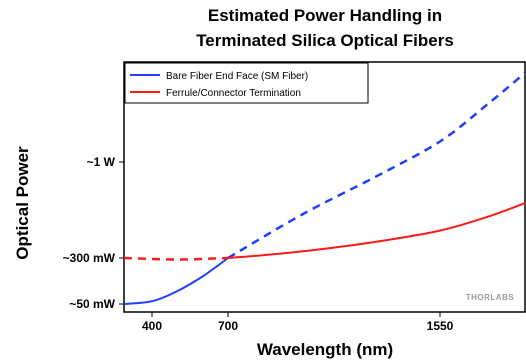 The height and width of the screenshot is (362, 526). What do you see at coordinates (176, 281) in the screenshot?
I see `series-0-solid-line` at bounding box center [176, 281].